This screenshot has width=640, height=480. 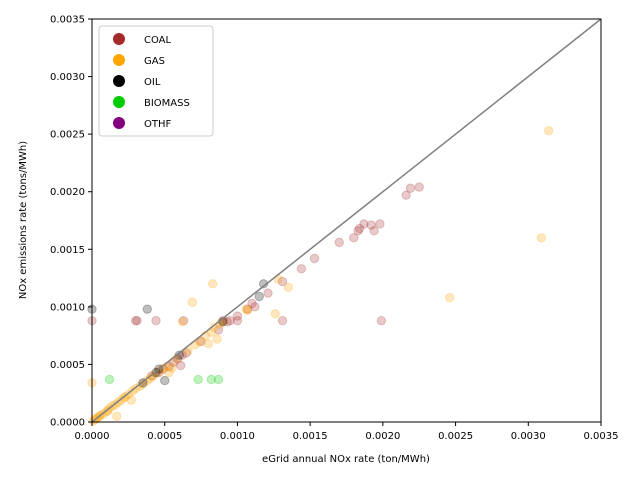 What do you see at coordinates (119, 60) in the screenshot?
I see `legend-marker-gas` at bounding box center [119, 60].